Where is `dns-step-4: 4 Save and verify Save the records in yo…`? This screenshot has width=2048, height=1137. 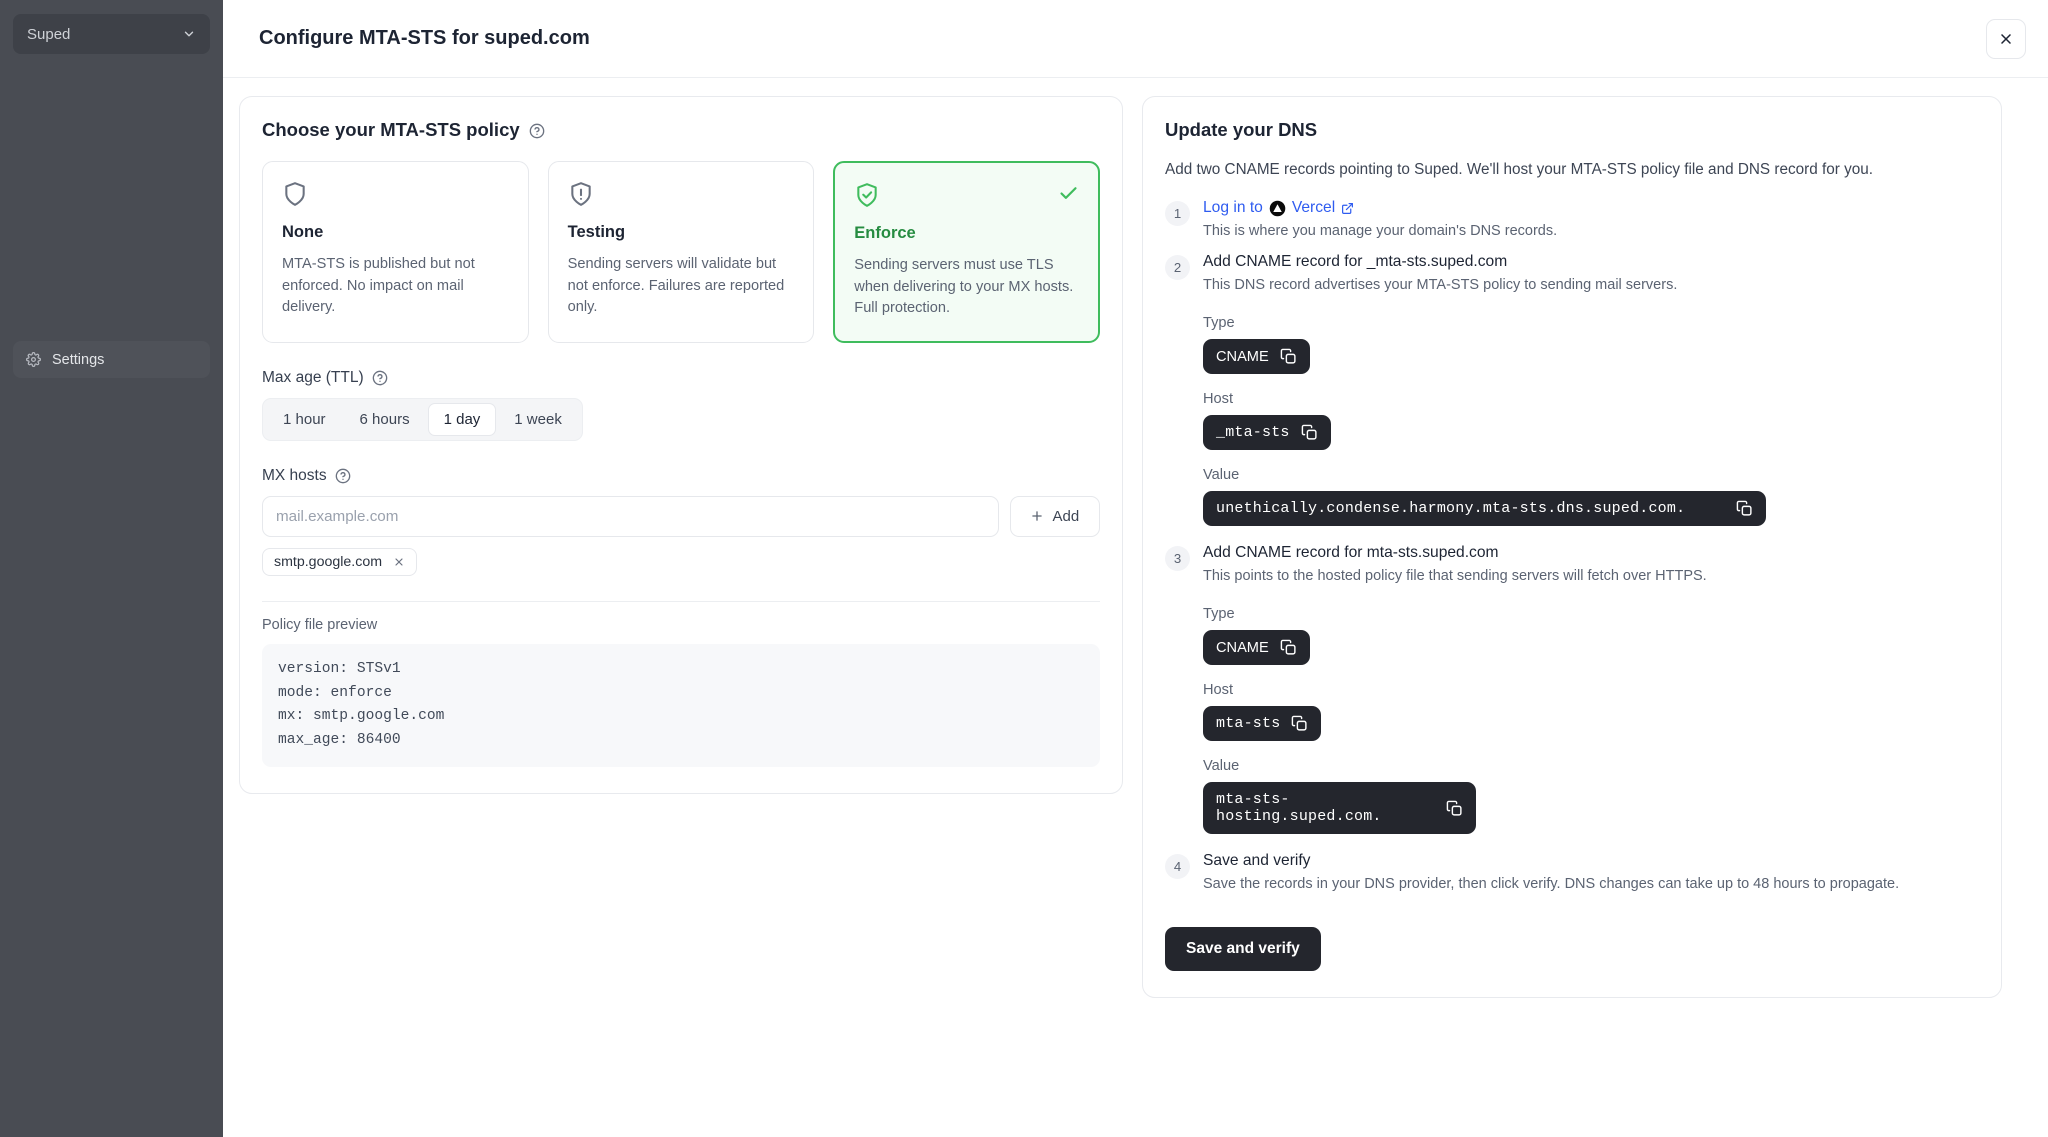 dns-step-4: 4 Save and verify Save the records in yo… is located at coordinates (1572, 872).